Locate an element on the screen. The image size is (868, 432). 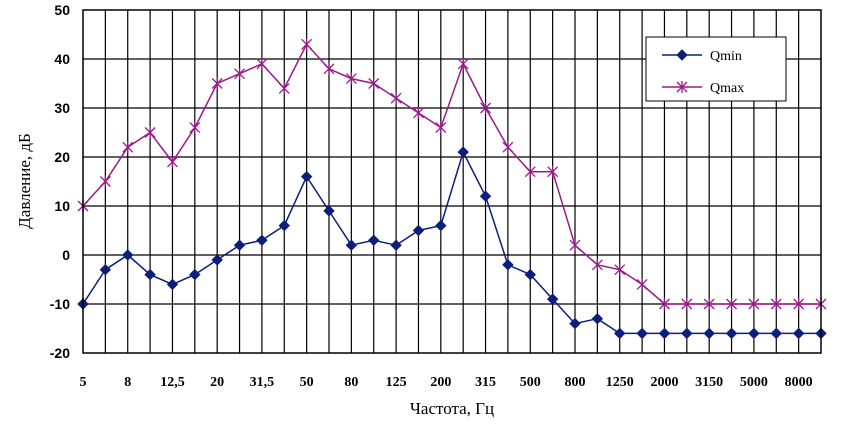
legend-marker-qmax is located at coordinates (682, 87).